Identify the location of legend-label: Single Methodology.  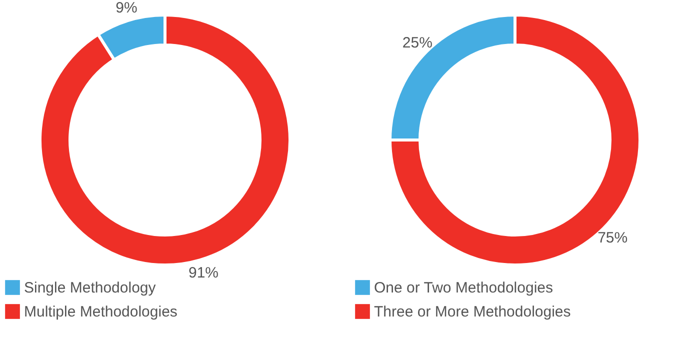
(90, 288).